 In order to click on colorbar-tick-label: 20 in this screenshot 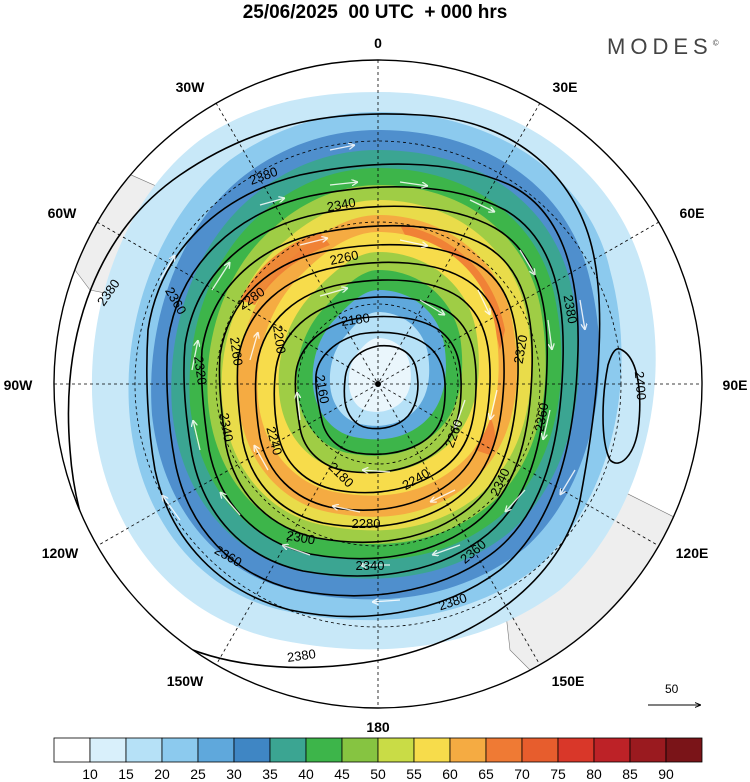, I will do `click(162, 774)`.